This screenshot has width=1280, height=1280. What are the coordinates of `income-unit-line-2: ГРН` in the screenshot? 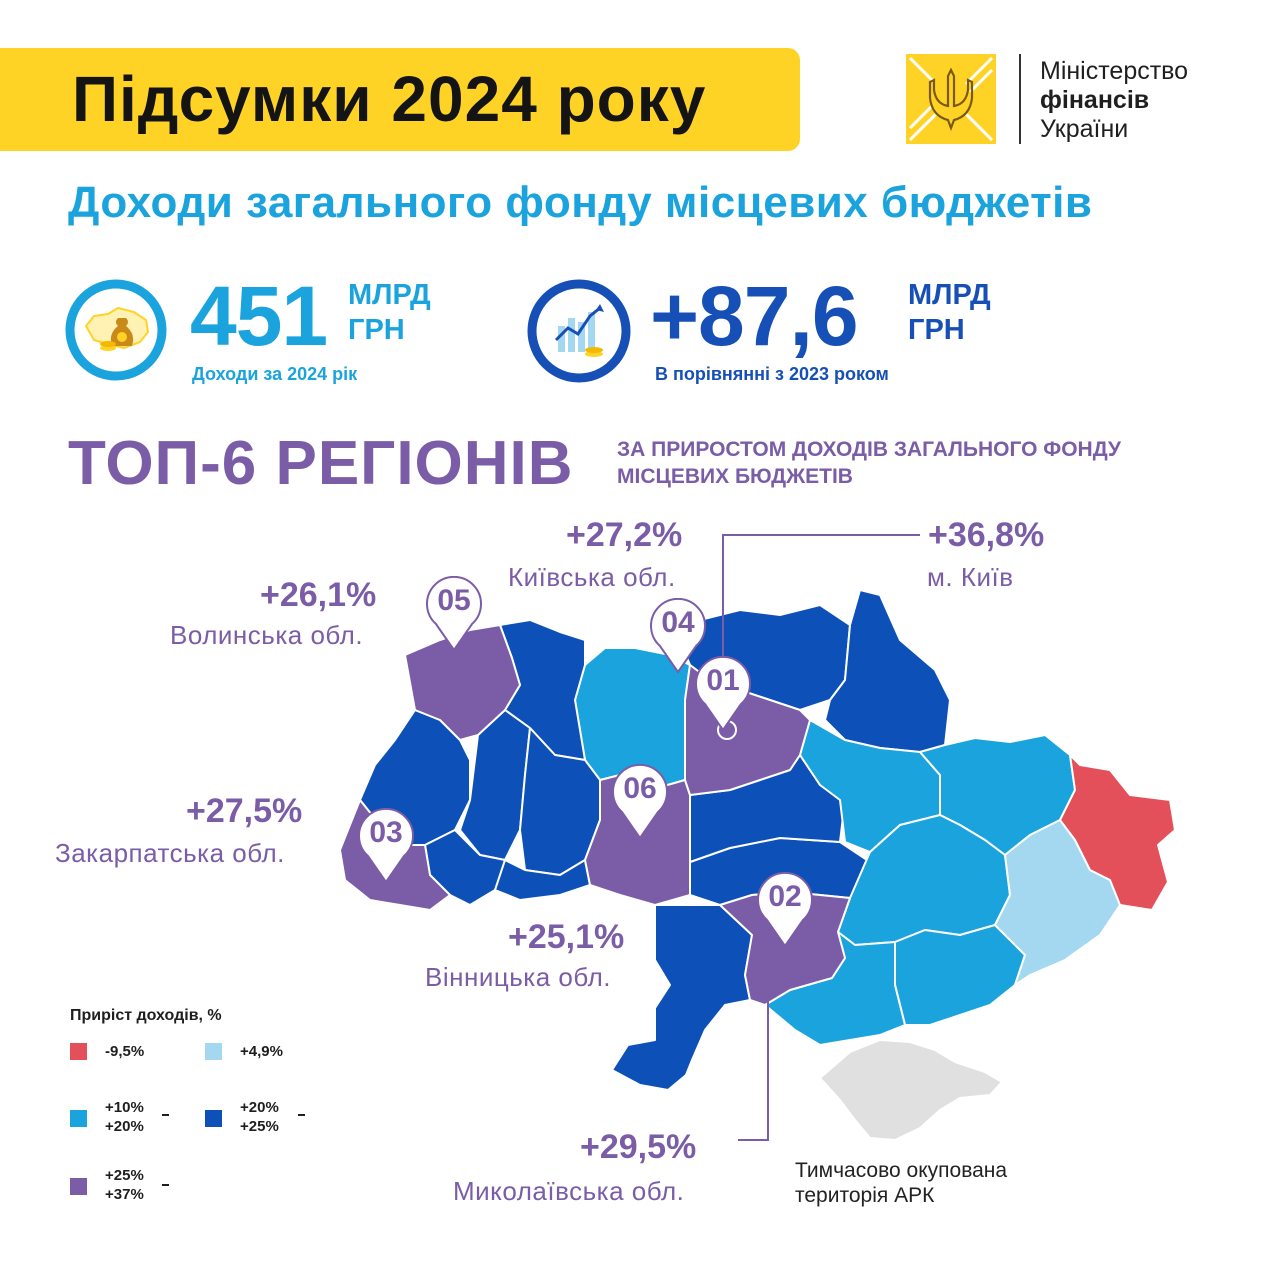 It's located at (376, 330).